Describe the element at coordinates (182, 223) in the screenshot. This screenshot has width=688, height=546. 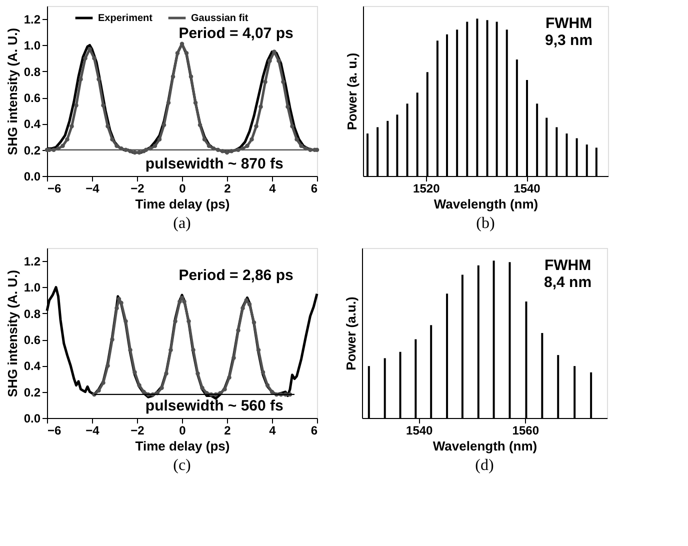
I see `text: (a)` at that location.